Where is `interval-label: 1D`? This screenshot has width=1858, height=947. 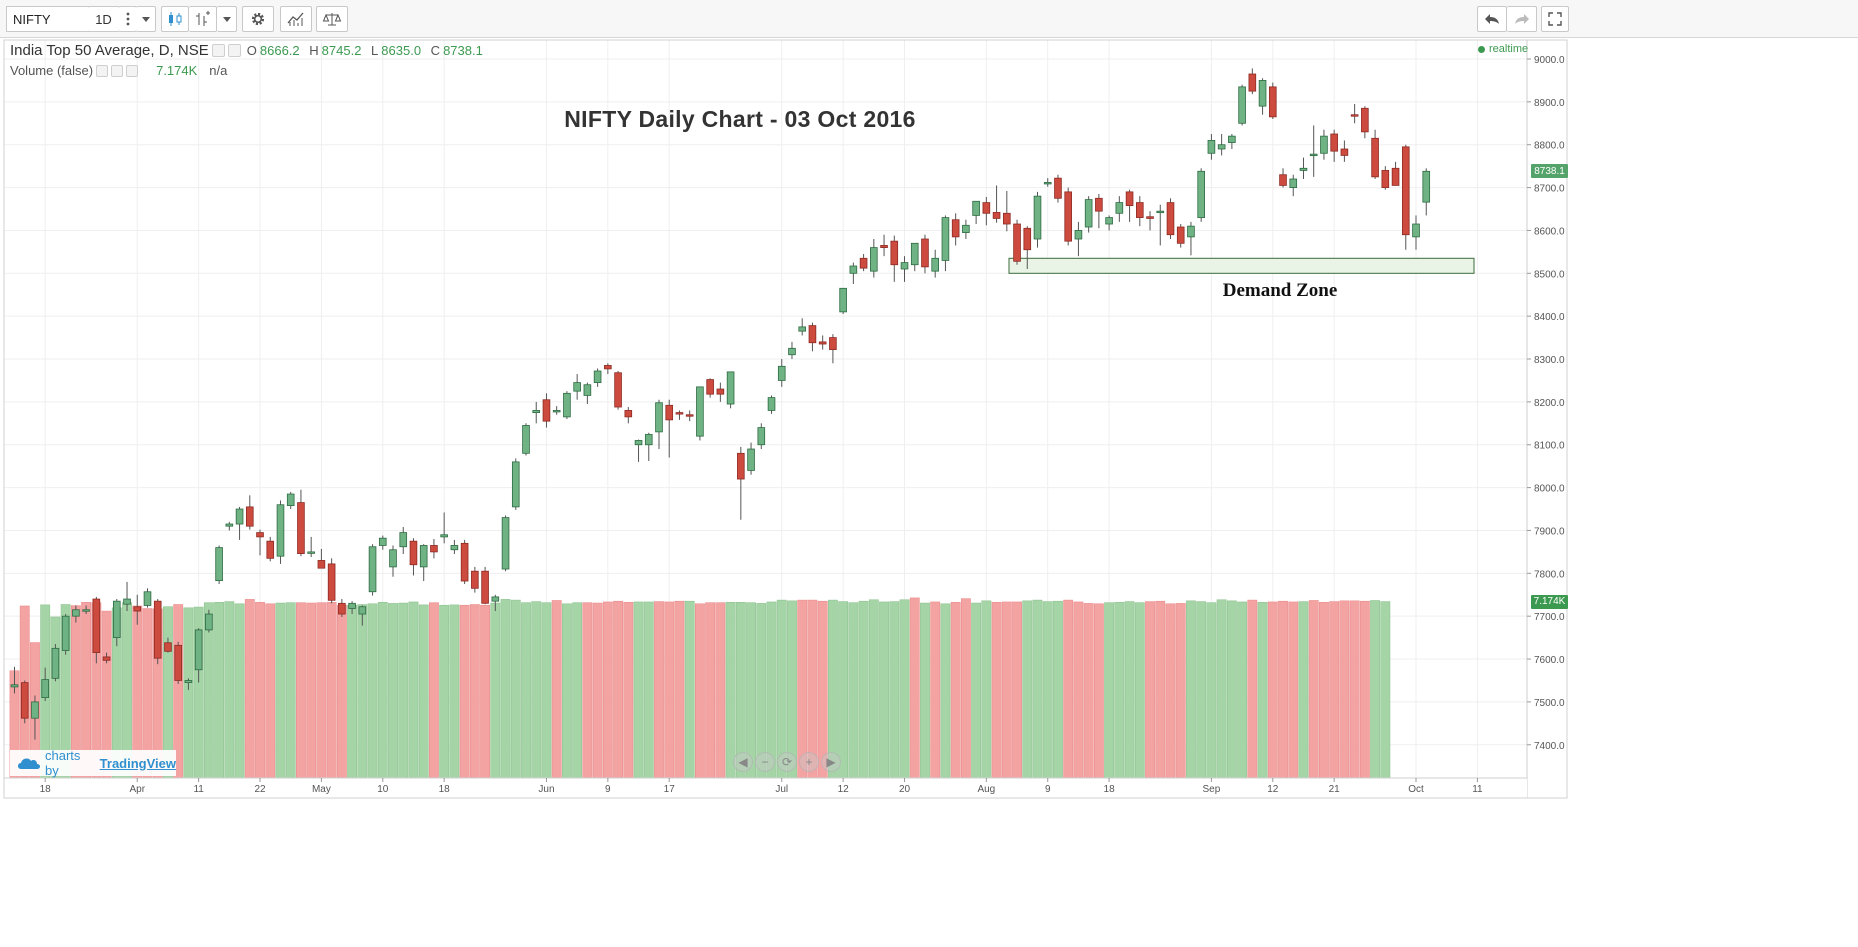
interval-label: 1D is located at coordinates (103, 19).